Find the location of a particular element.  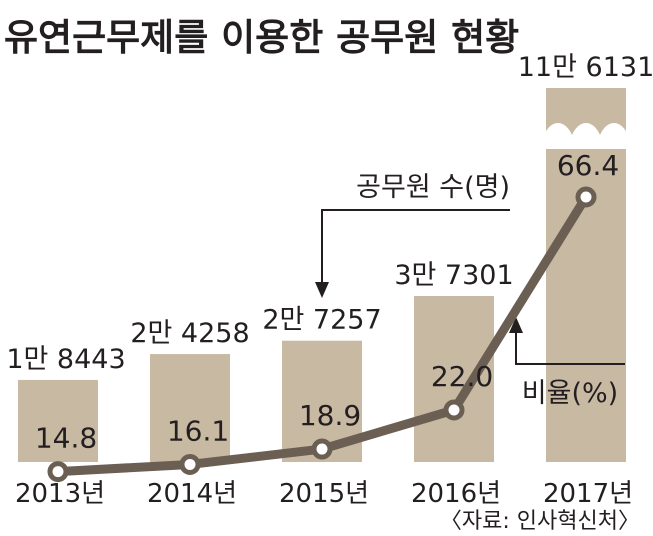

bar-value-label: 2만 7257 is located at coordinates (321, 320).